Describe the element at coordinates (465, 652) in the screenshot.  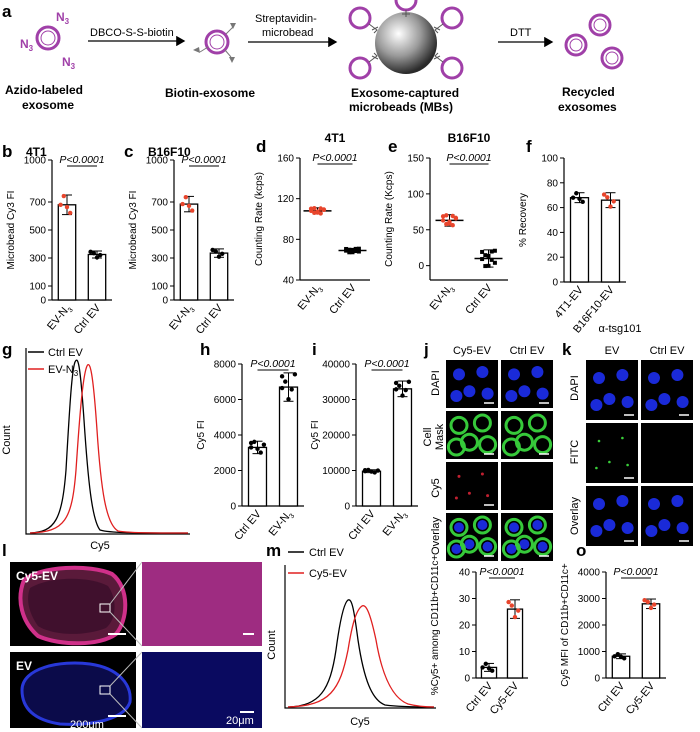
I see `y-tick-label: 10` at that location.